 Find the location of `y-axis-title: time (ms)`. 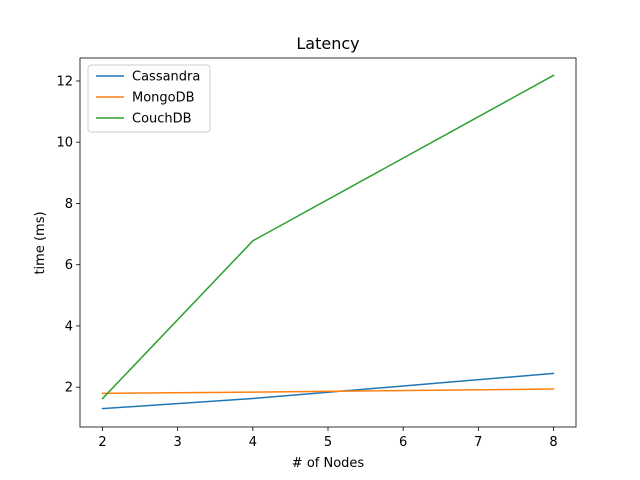

y-axis-title: time (ms) is located at coordinates (40, 242).